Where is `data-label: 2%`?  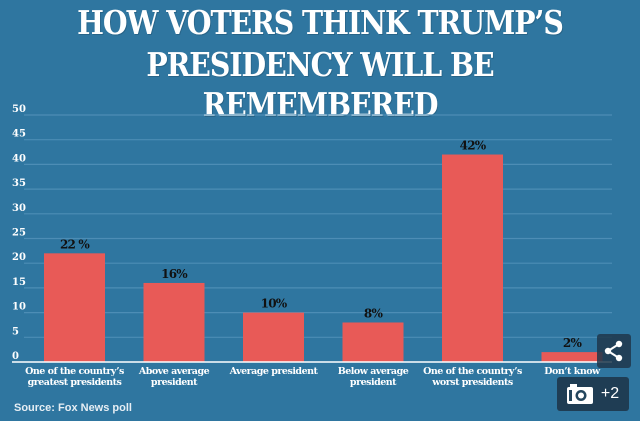
data-label: 2% is located at coordinates (573, 343).